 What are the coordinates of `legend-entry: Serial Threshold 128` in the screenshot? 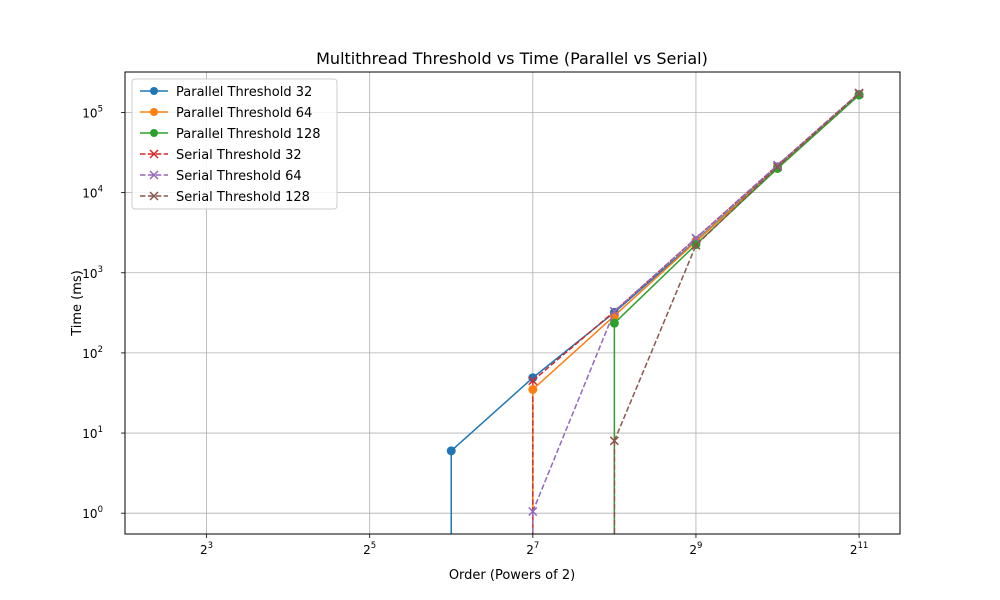 It's located at (225, 197).